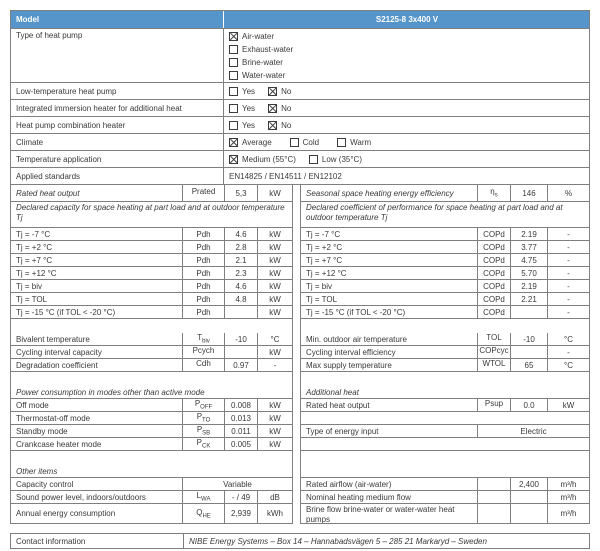  I want to click on checkbox-label: Air-water, so click(258, 36).